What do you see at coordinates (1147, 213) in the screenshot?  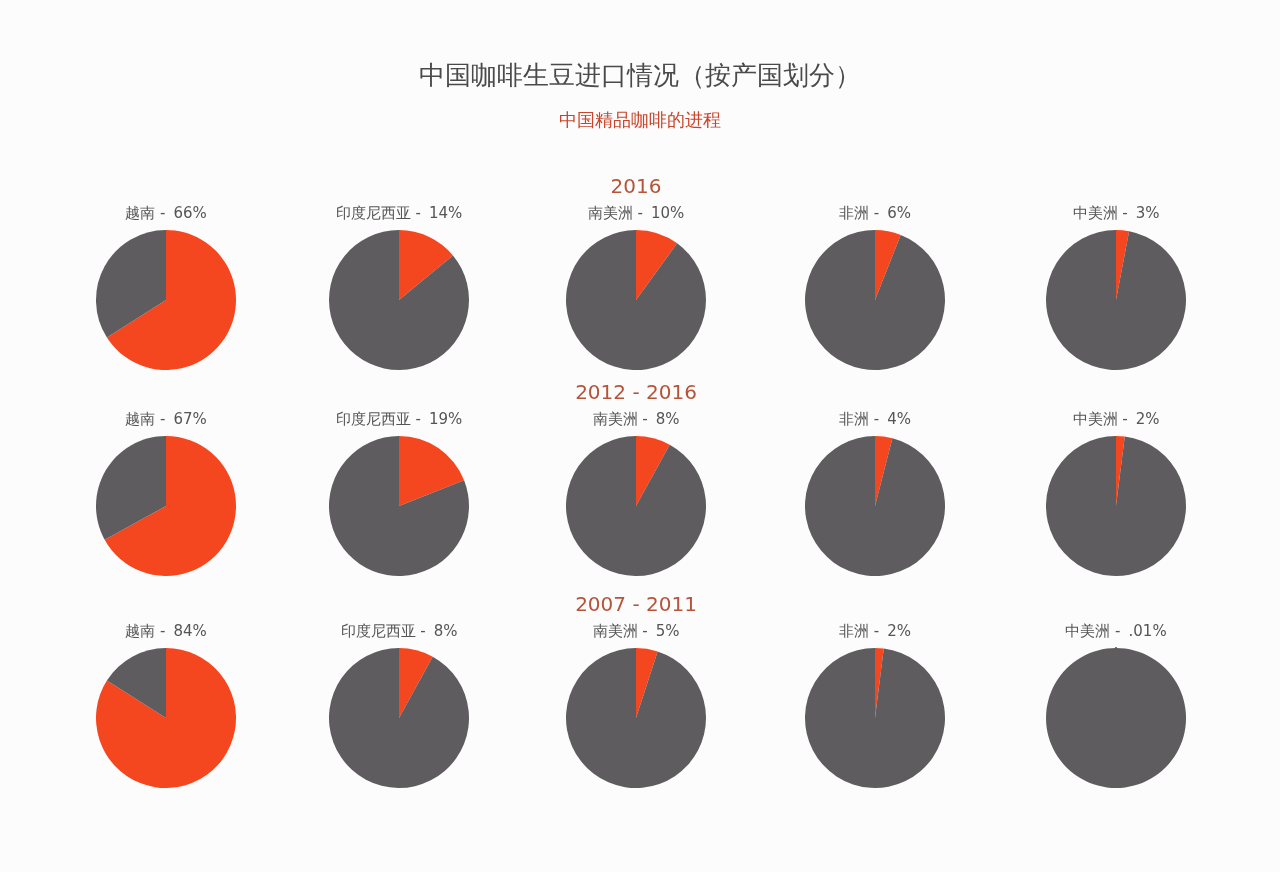 I see `data-label: 3%` at bounding box center [1147, 213].